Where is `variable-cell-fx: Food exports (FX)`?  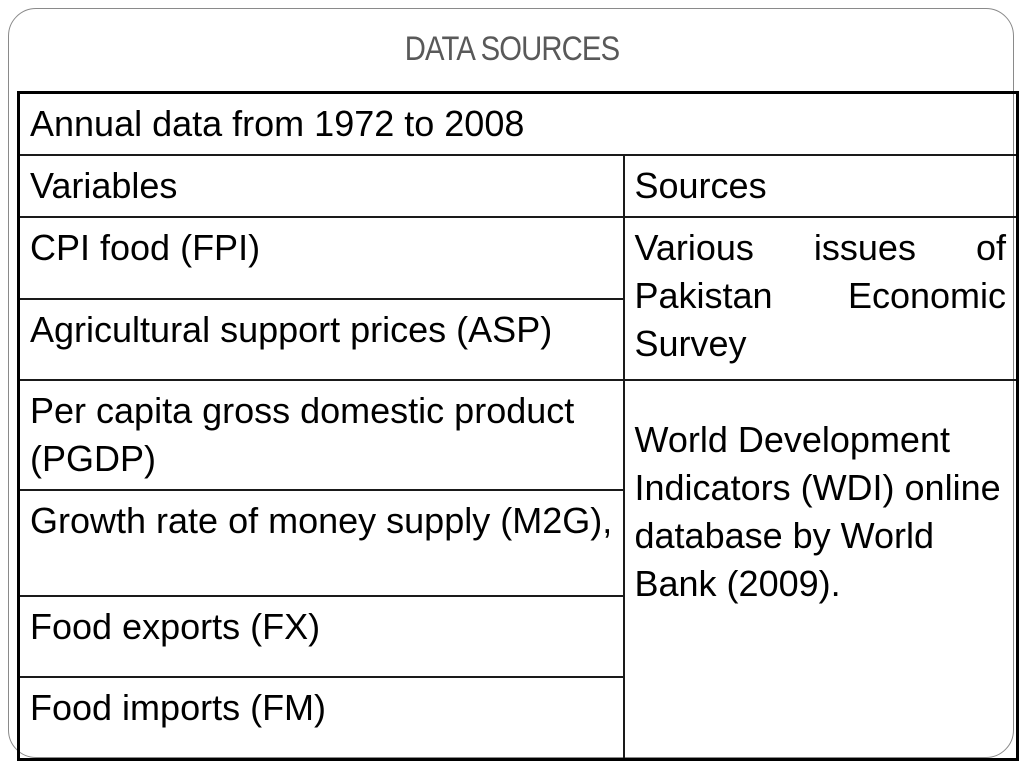
variable-cell-fx: Food exports (FX) is located at coordinates (321, 636).